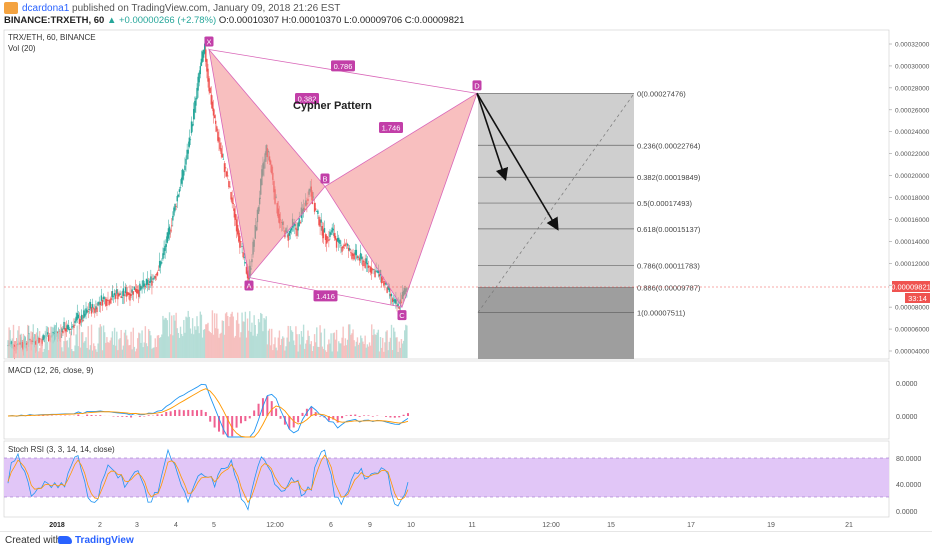 The image size is (932, 551). What do you see at coordinates (208, 41) in the screenshot?
I see `pattern-point-label: X` at bounding box center [208, 41].